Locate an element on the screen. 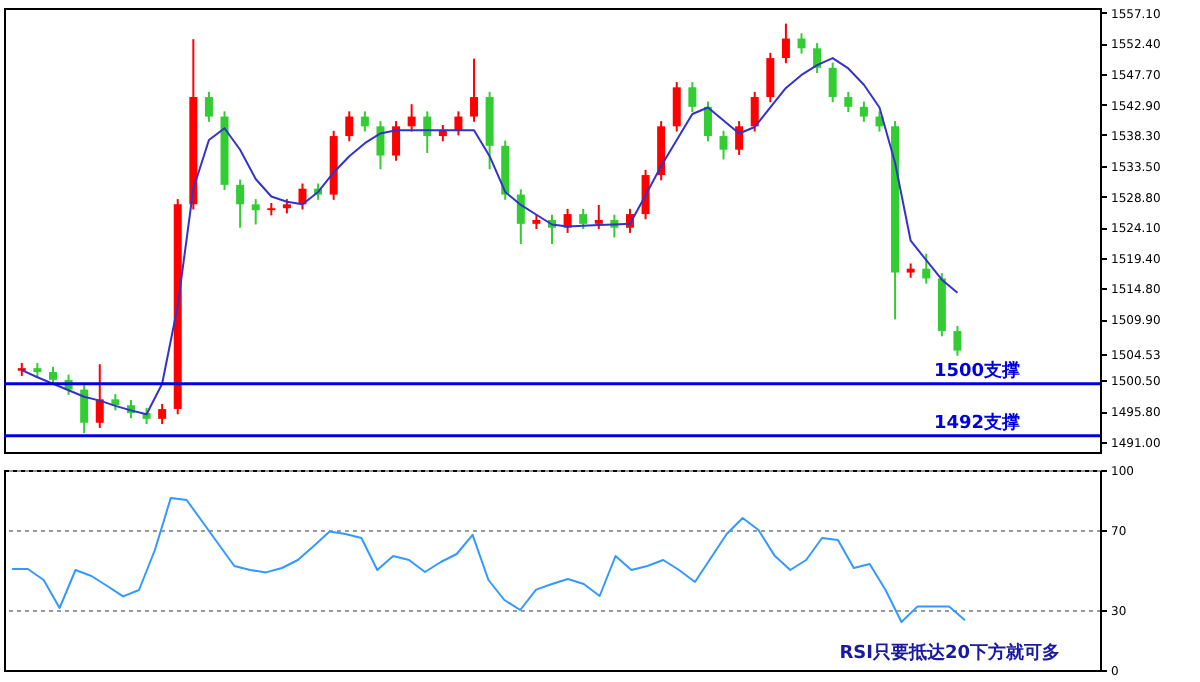 The height and width of the screenshot is (682, 1200). ref-line-label: 1500支撑 is located at coordinates (976, 370).